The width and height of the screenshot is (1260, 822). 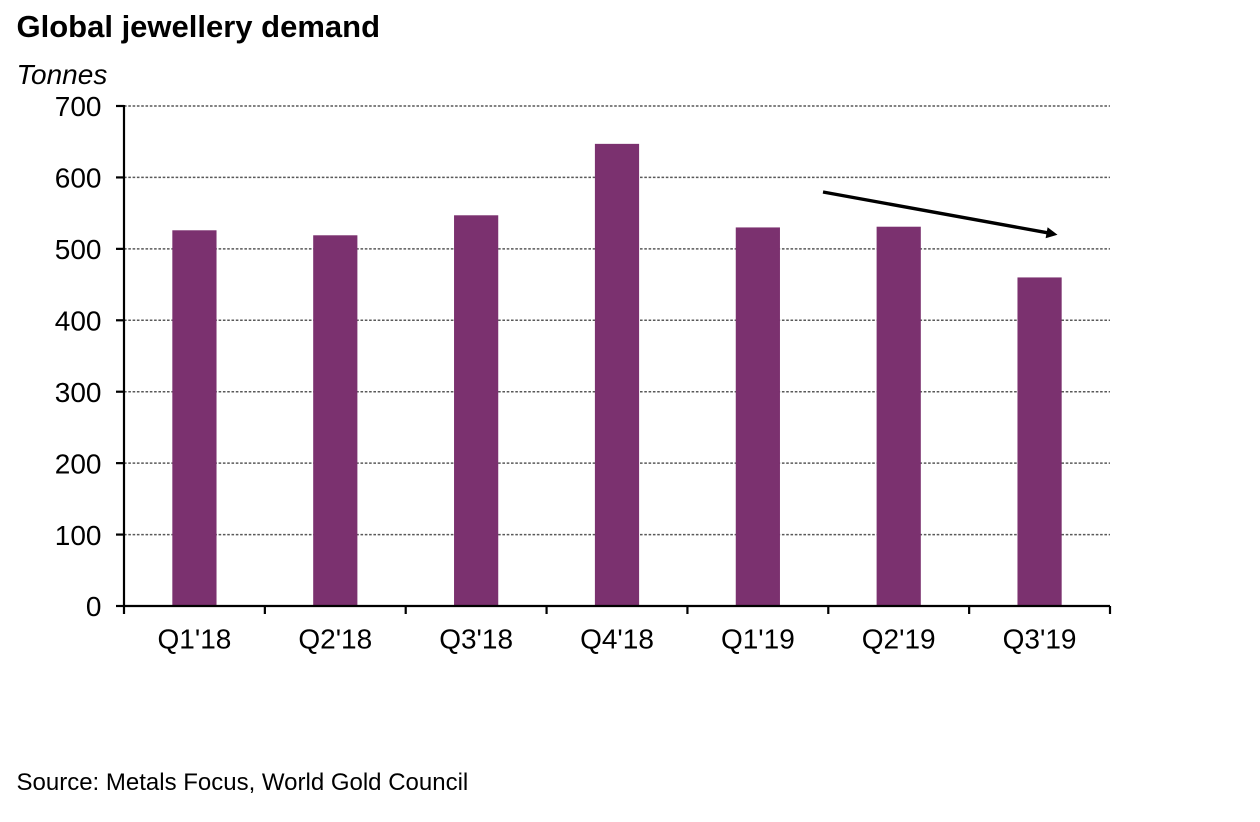 What do you see at coordinates (94, 606) in the screenshot?
I see `svg-text: 0` at bounding box center [94, 606].